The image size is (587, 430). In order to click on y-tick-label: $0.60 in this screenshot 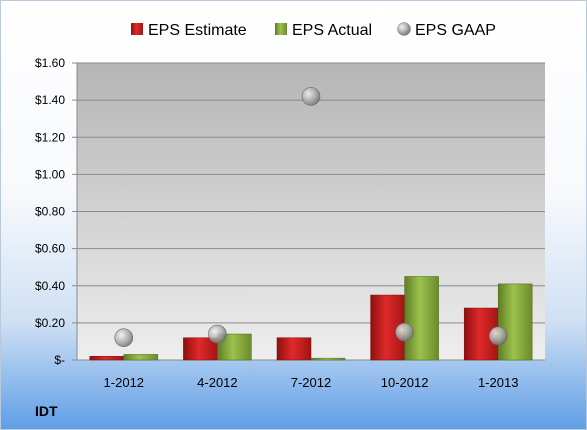, I will do `click(50, 249)`.